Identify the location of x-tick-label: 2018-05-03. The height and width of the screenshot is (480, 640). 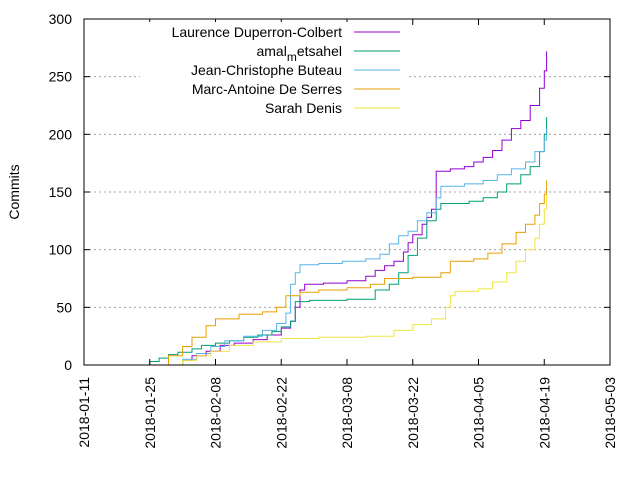
(610, 413).